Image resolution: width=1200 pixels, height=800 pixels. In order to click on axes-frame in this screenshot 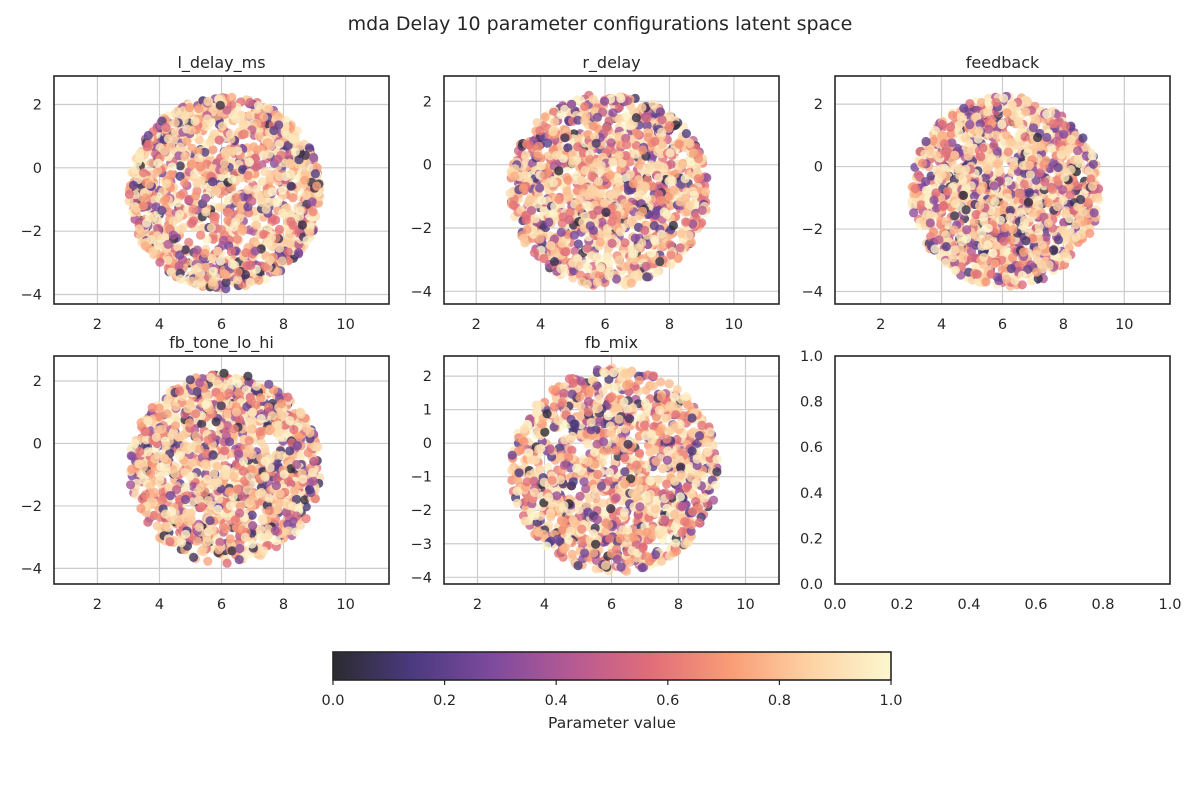, I will do `click(611, 190)`.